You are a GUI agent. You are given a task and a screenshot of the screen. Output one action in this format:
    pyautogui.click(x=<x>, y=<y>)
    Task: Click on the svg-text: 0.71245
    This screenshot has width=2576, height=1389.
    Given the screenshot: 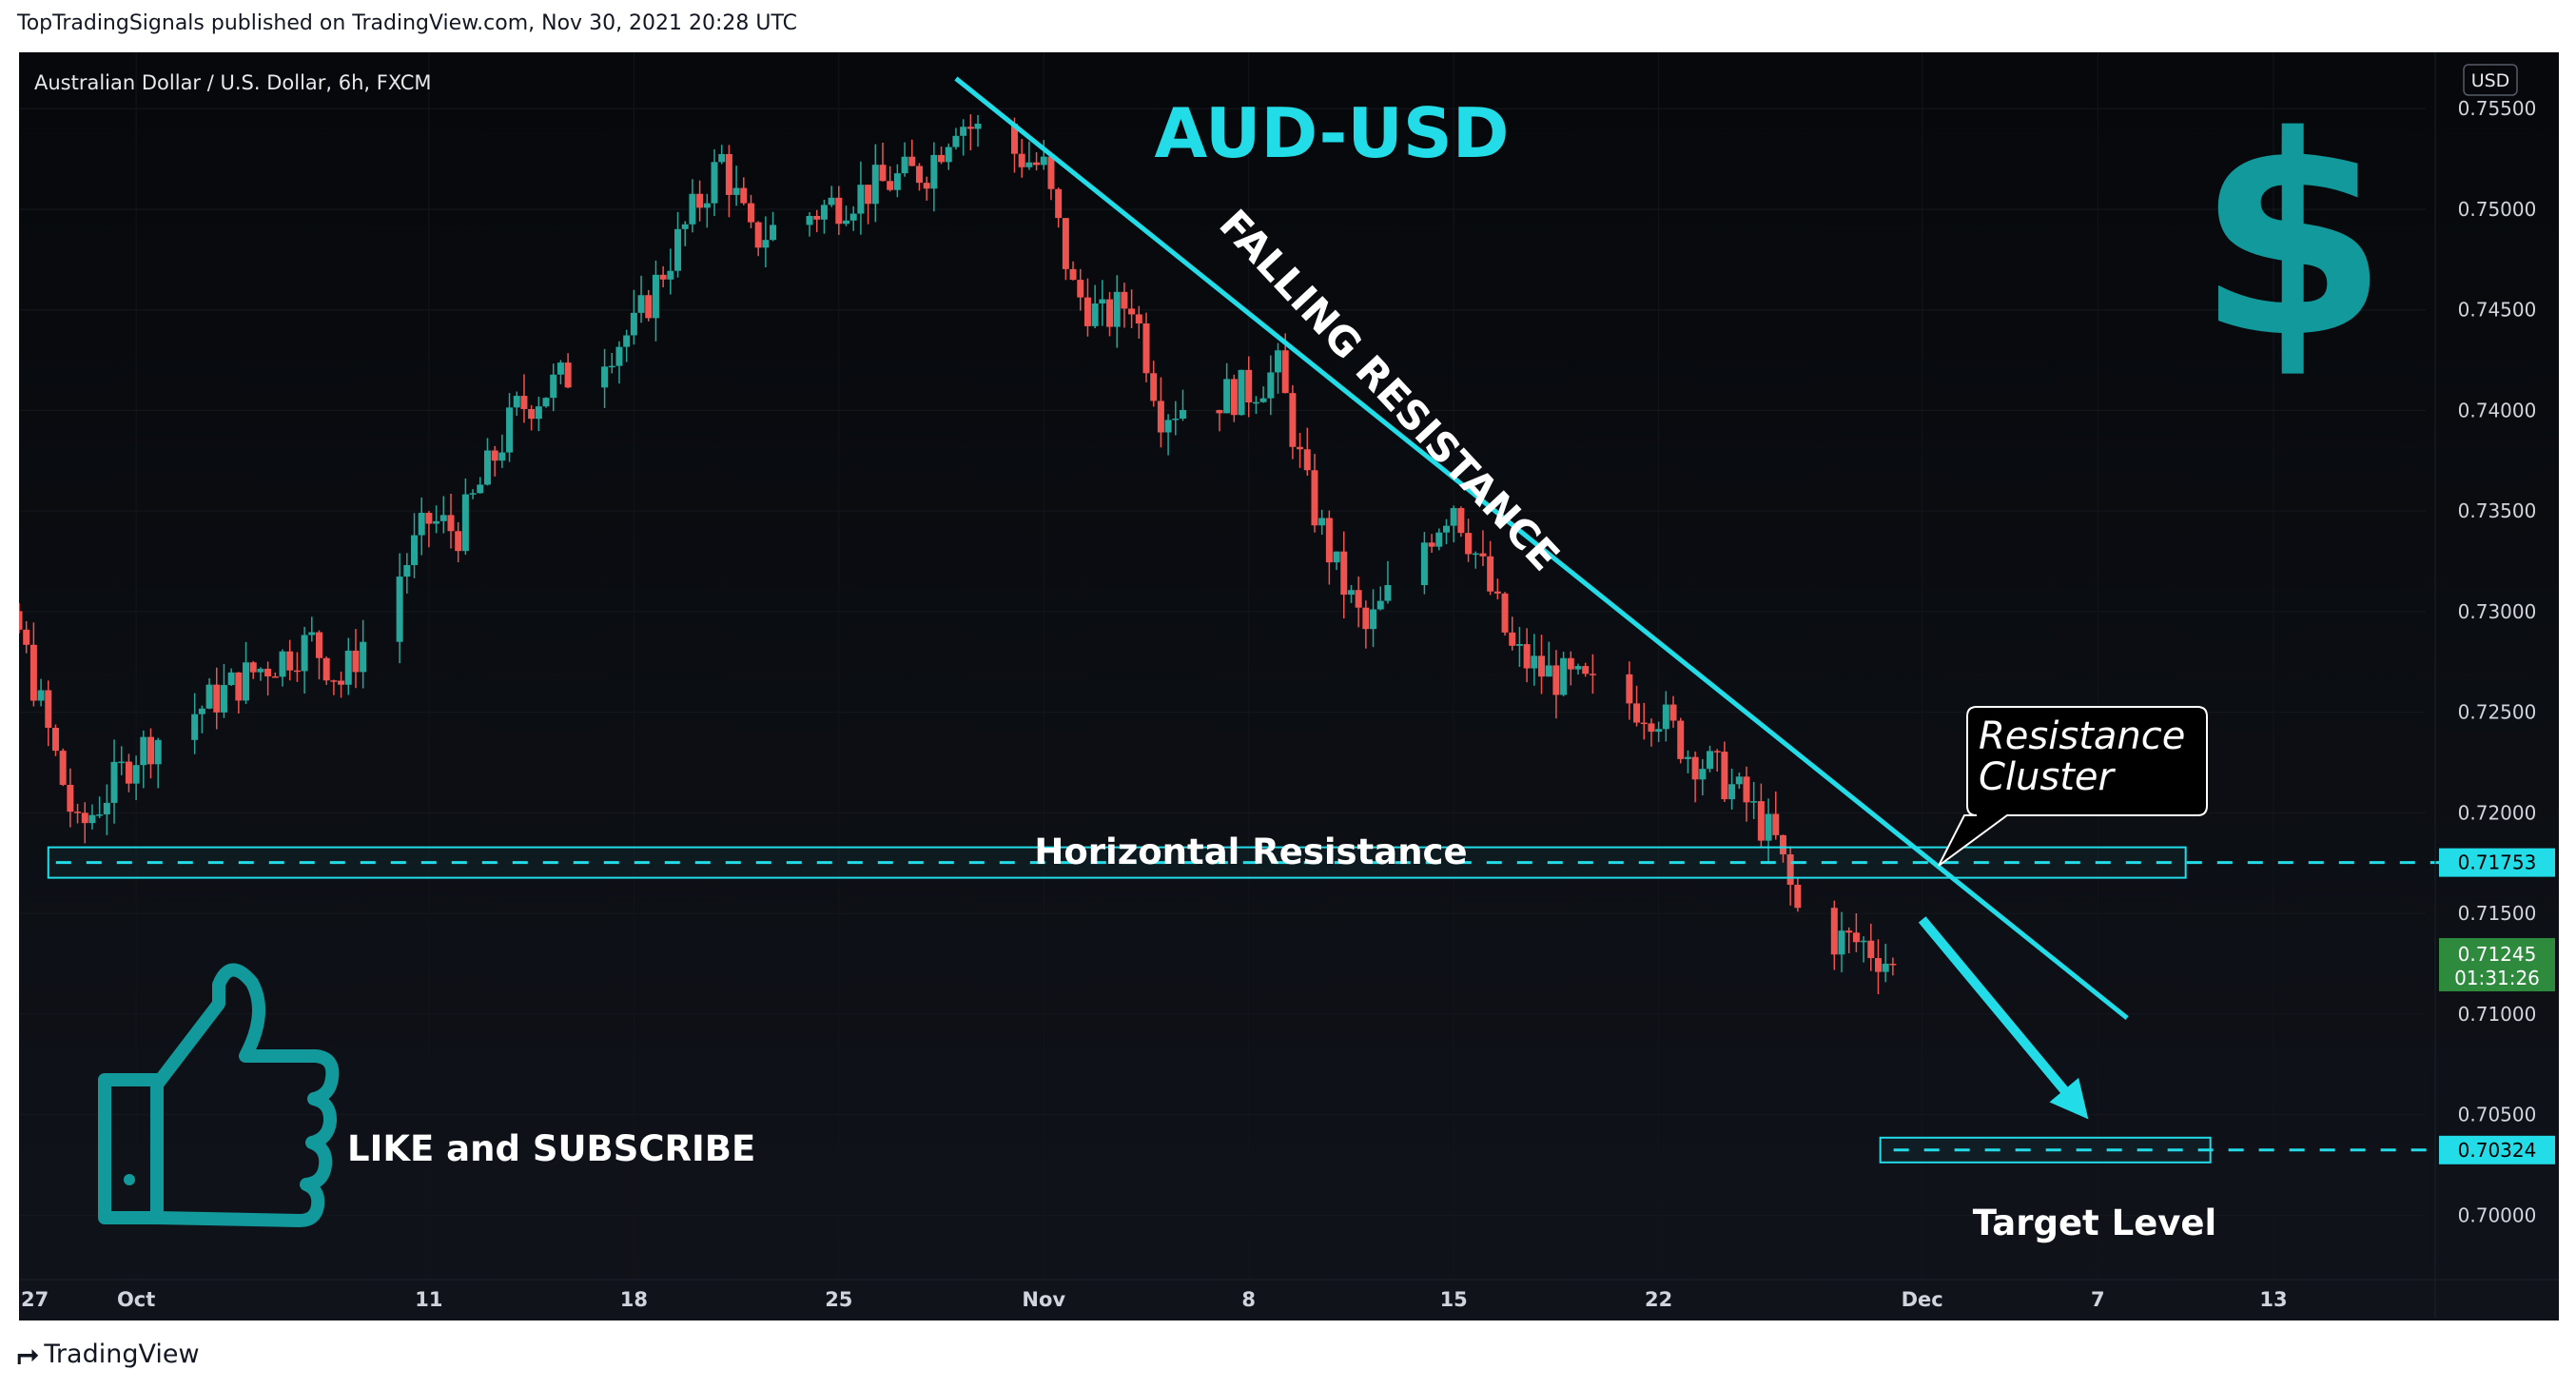 What is the action you would take?
    pyautogui.click(x=2498, y=954)
    